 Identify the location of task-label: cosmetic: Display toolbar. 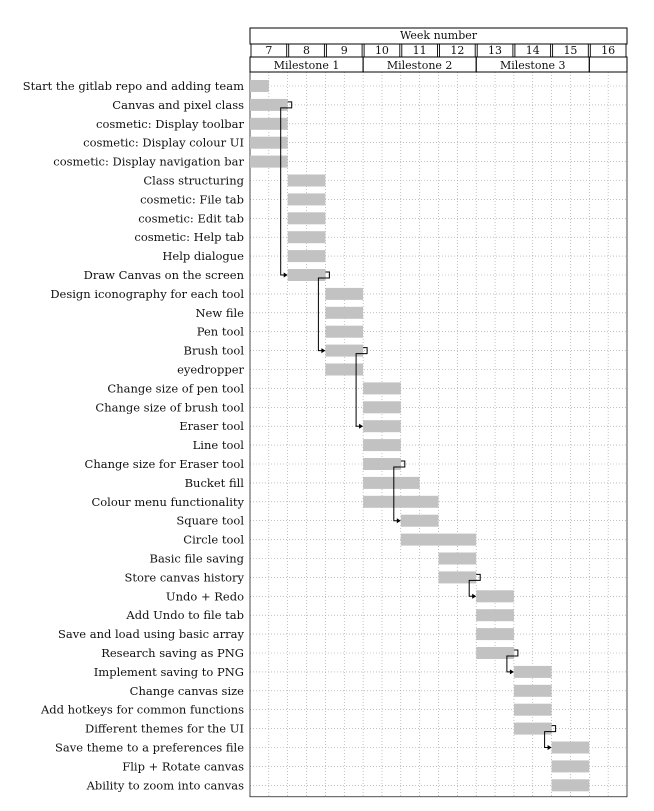
(170, 124).